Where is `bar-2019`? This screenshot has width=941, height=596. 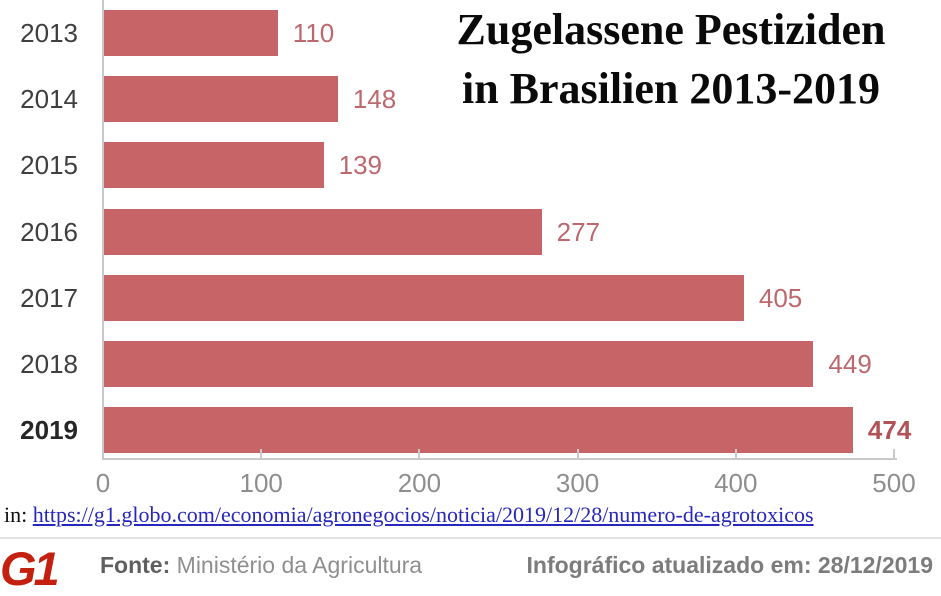
bar-2019 is located at coordinates (478, 430).